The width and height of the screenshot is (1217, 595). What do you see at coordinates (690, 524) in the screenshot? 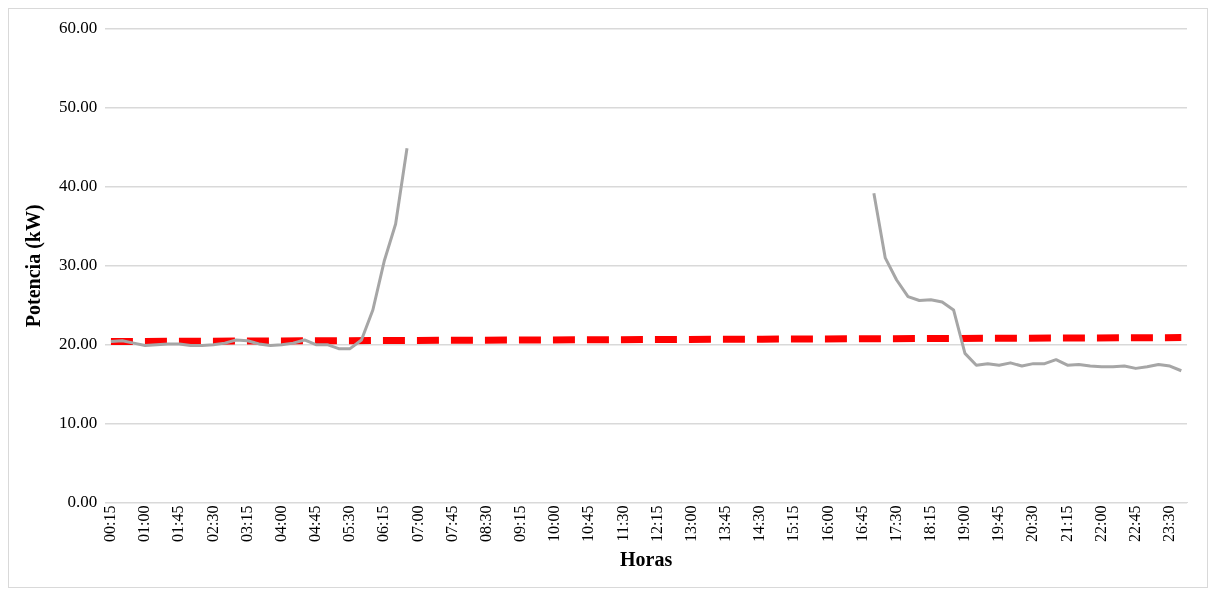
I see `x-tick-label: 13:00` at bounding box center [690, 524].